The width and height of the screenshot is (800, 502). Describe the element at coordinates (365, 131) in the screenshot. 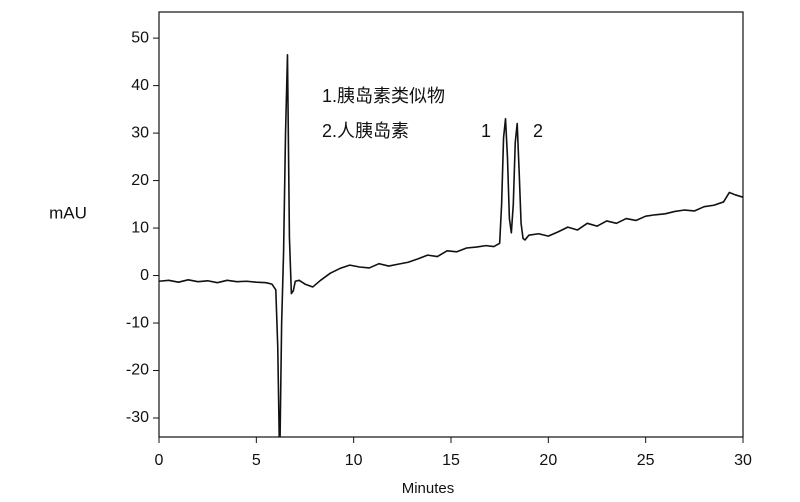

I see `annotation: 2.人胰岛素` at that location.